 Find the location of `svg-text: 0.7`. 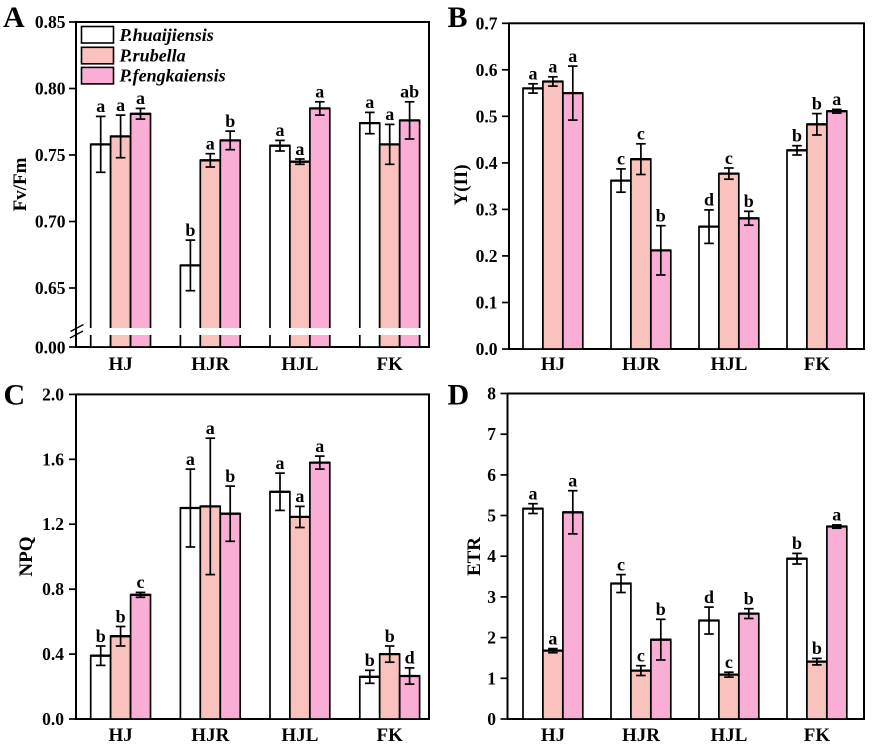

svg-text: 0.7 is located at coordinates (487, 23).